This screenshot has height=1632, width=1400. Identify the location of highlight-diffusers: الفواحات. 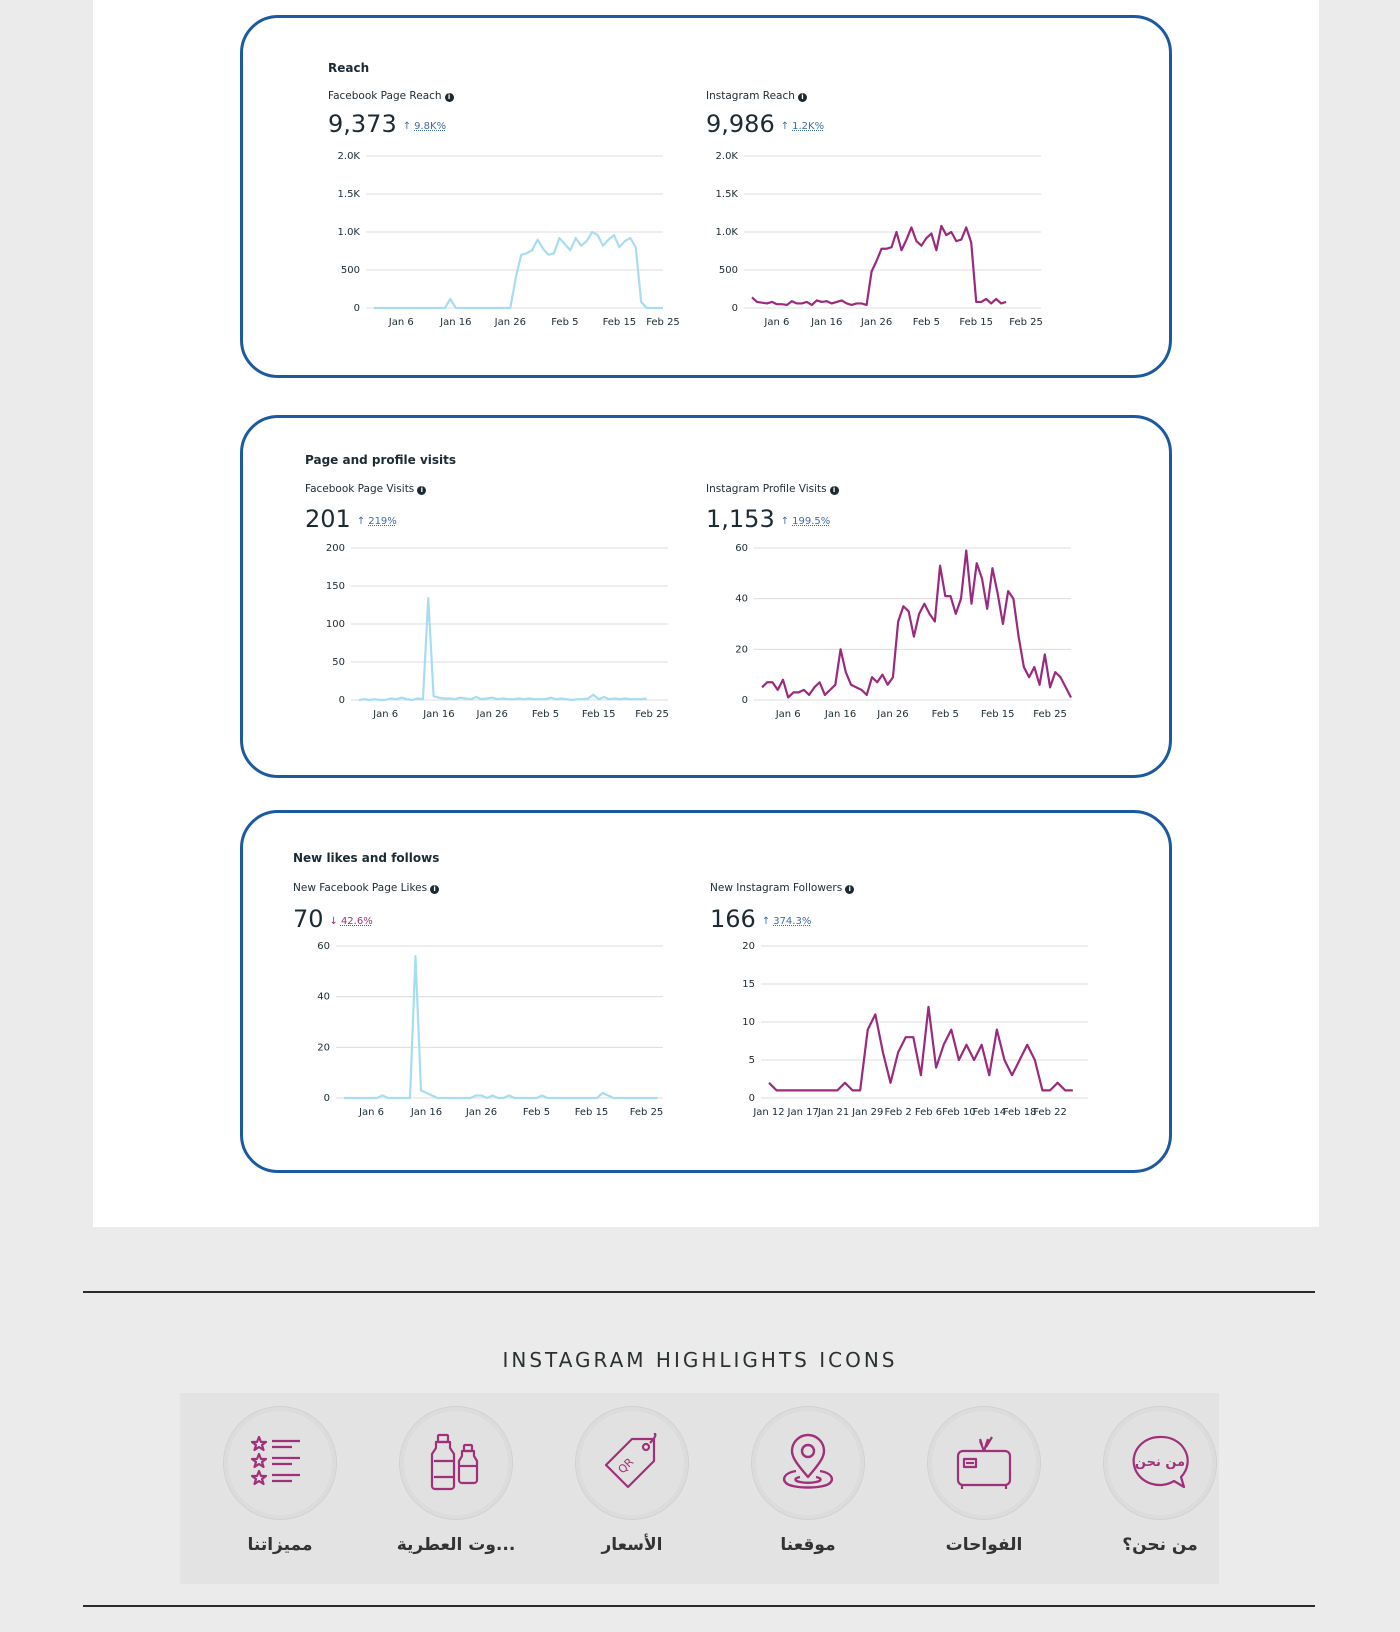
(988, 1487).